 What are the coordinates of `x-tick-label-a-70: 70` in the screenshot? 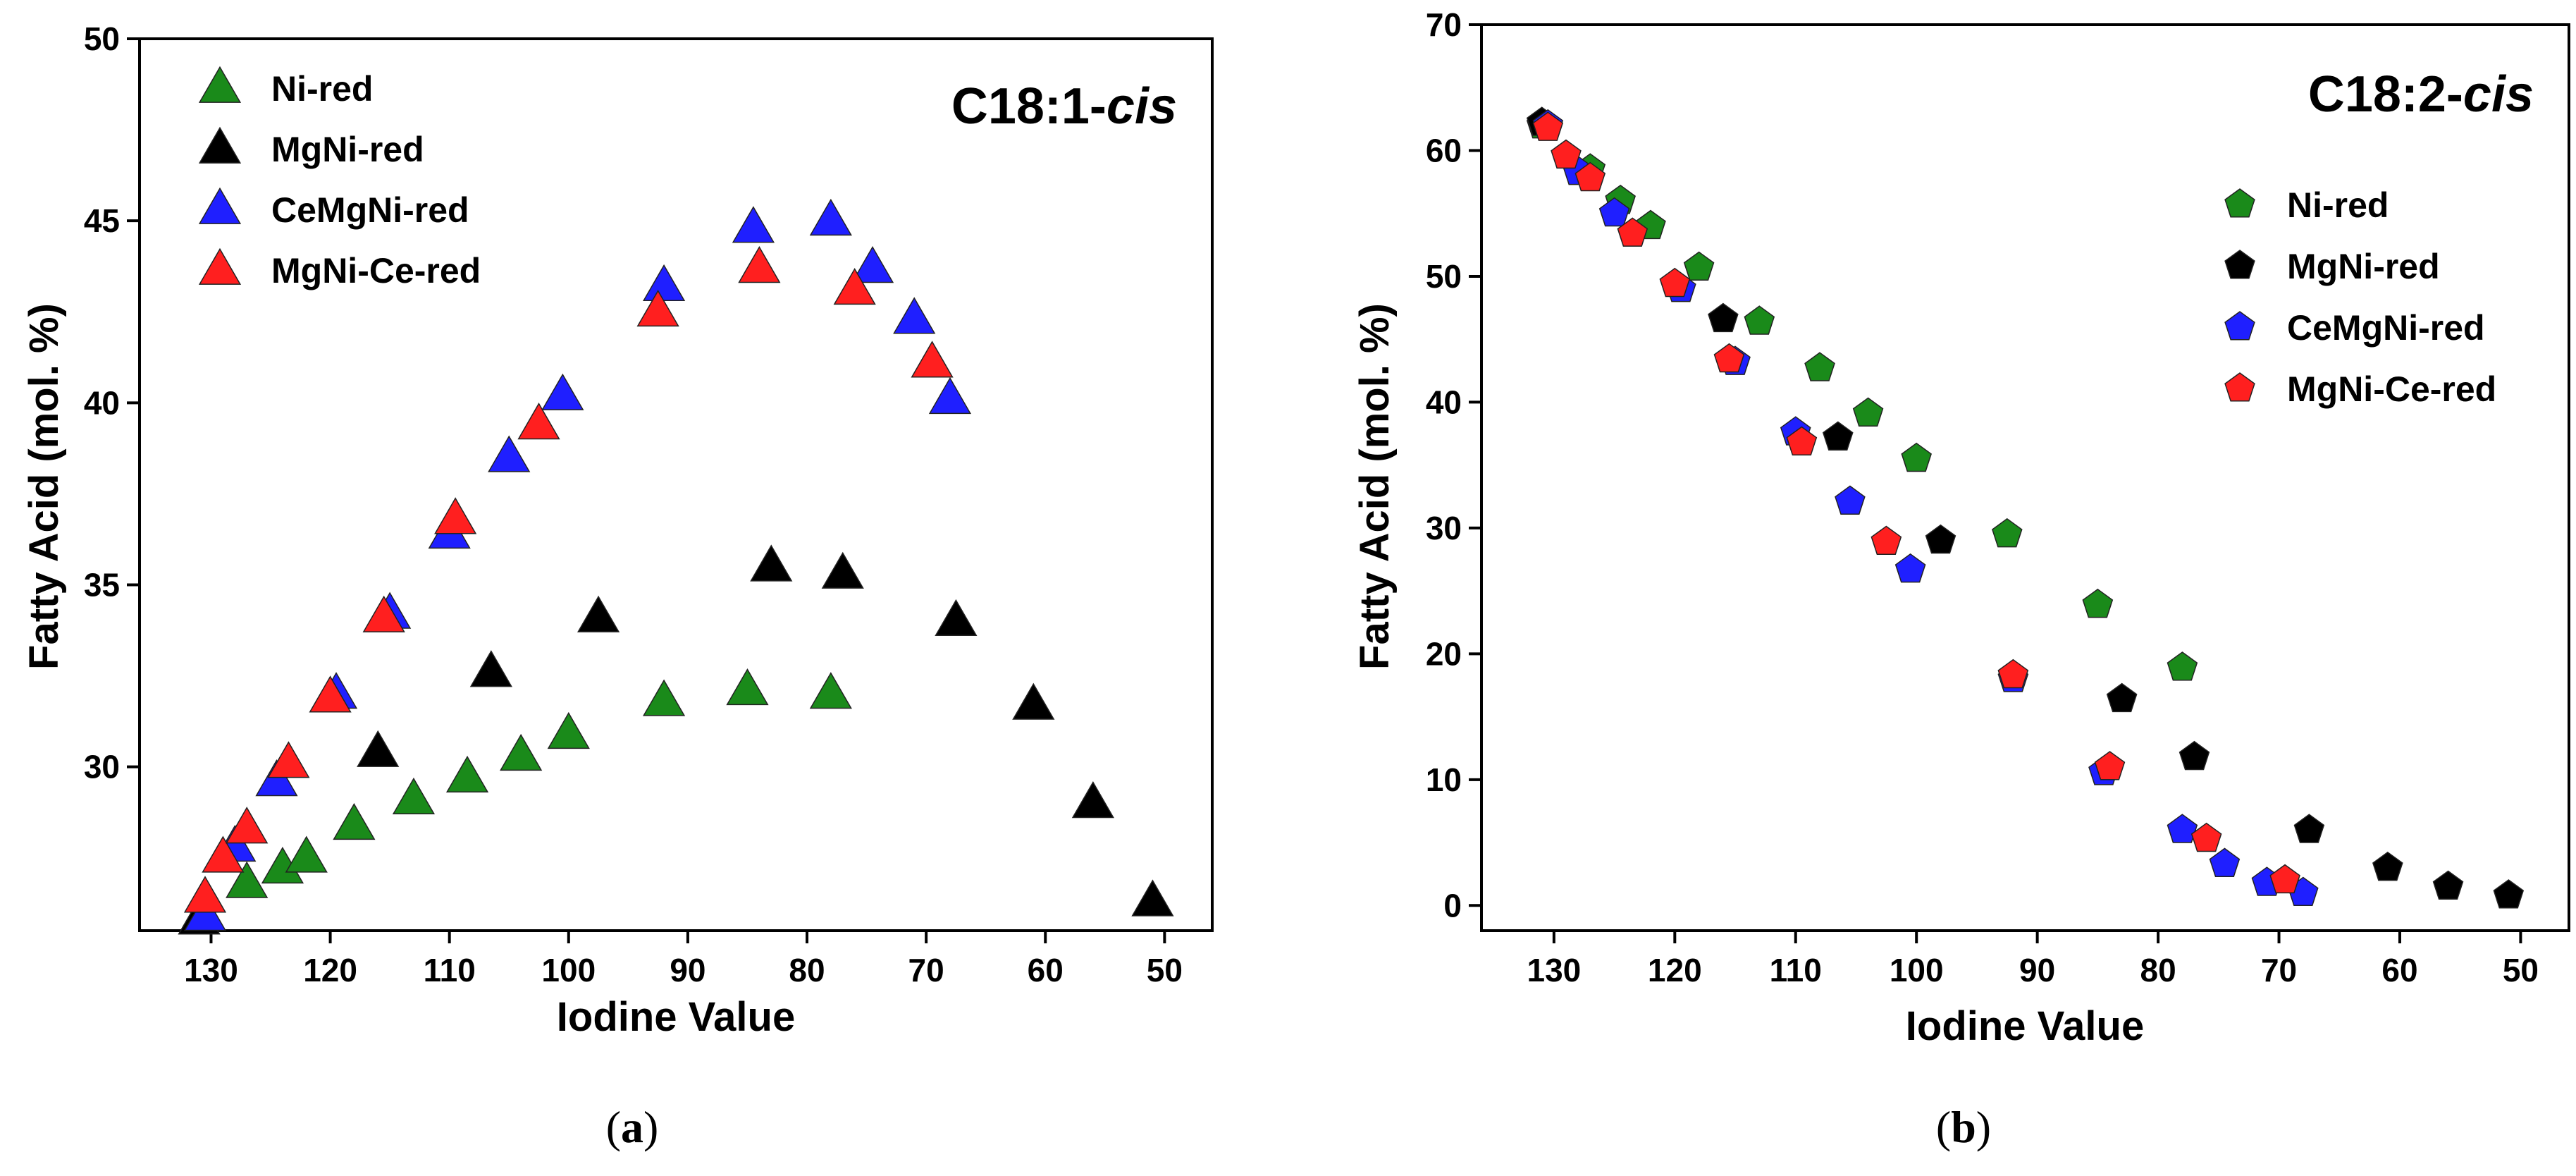 It's located at (926, 970).